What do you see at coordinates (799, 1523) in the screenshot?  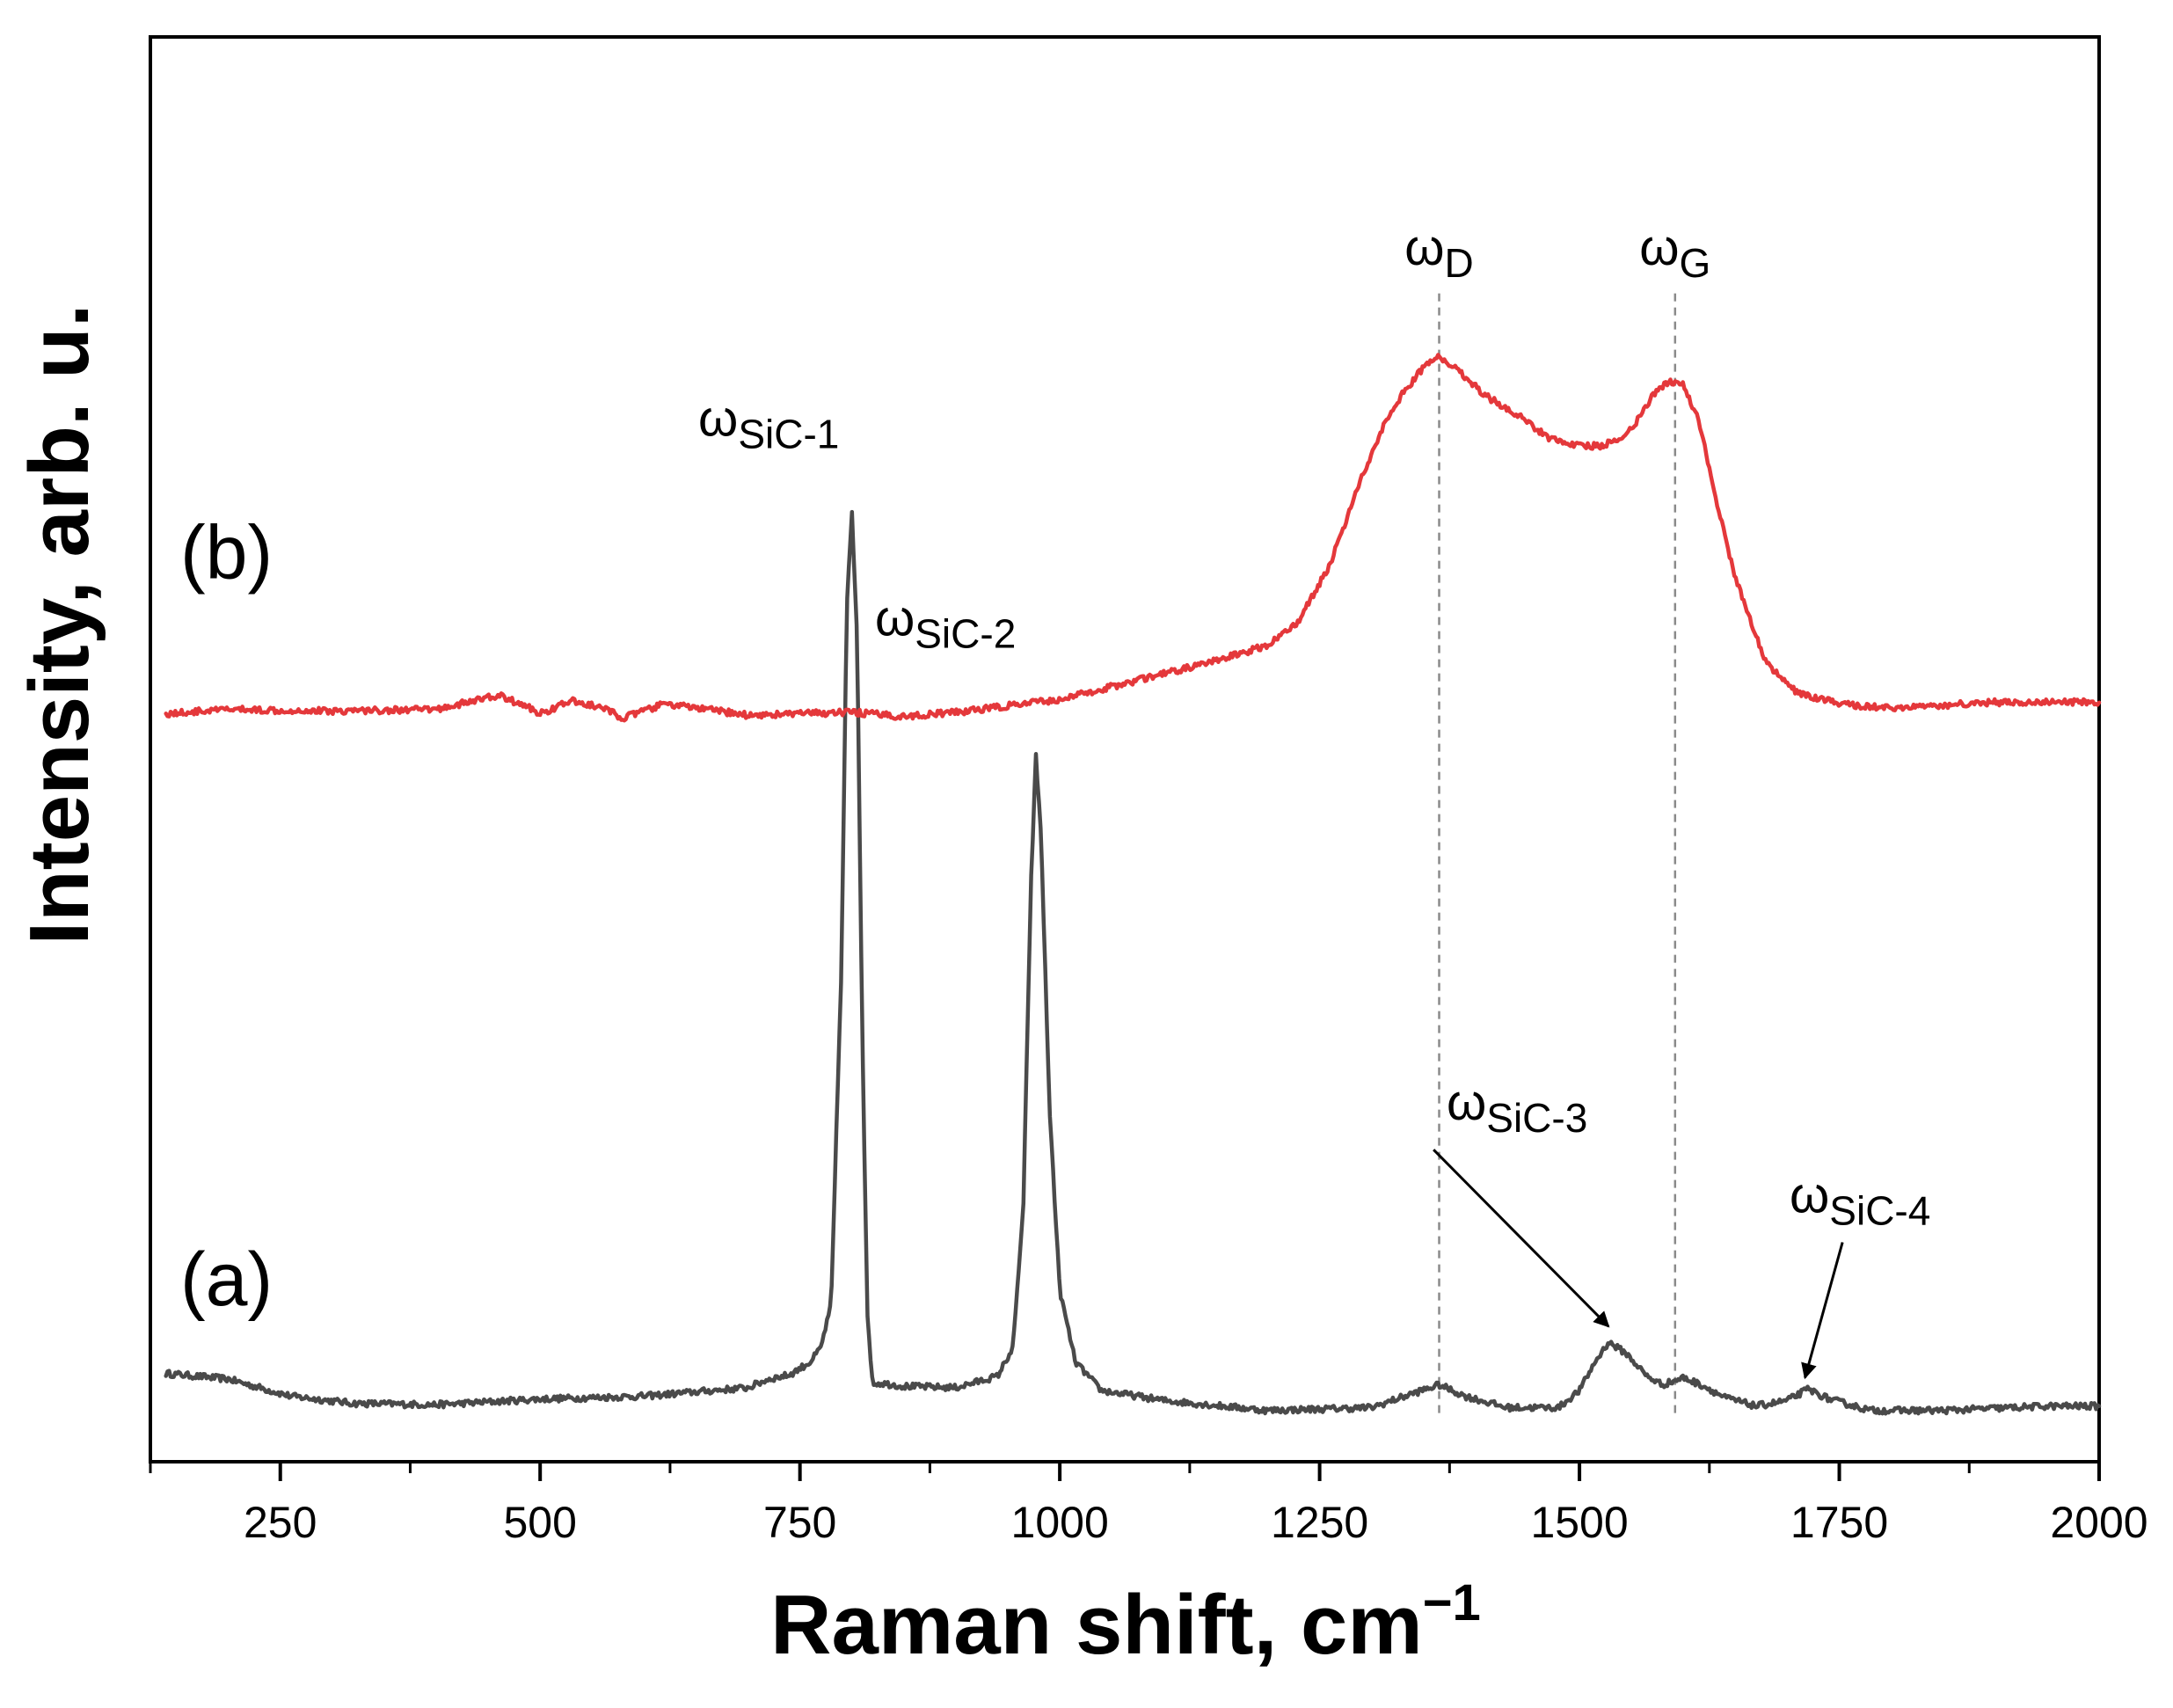 I see `x-tick-label-750: 750` at bounding box center [799, 1523].